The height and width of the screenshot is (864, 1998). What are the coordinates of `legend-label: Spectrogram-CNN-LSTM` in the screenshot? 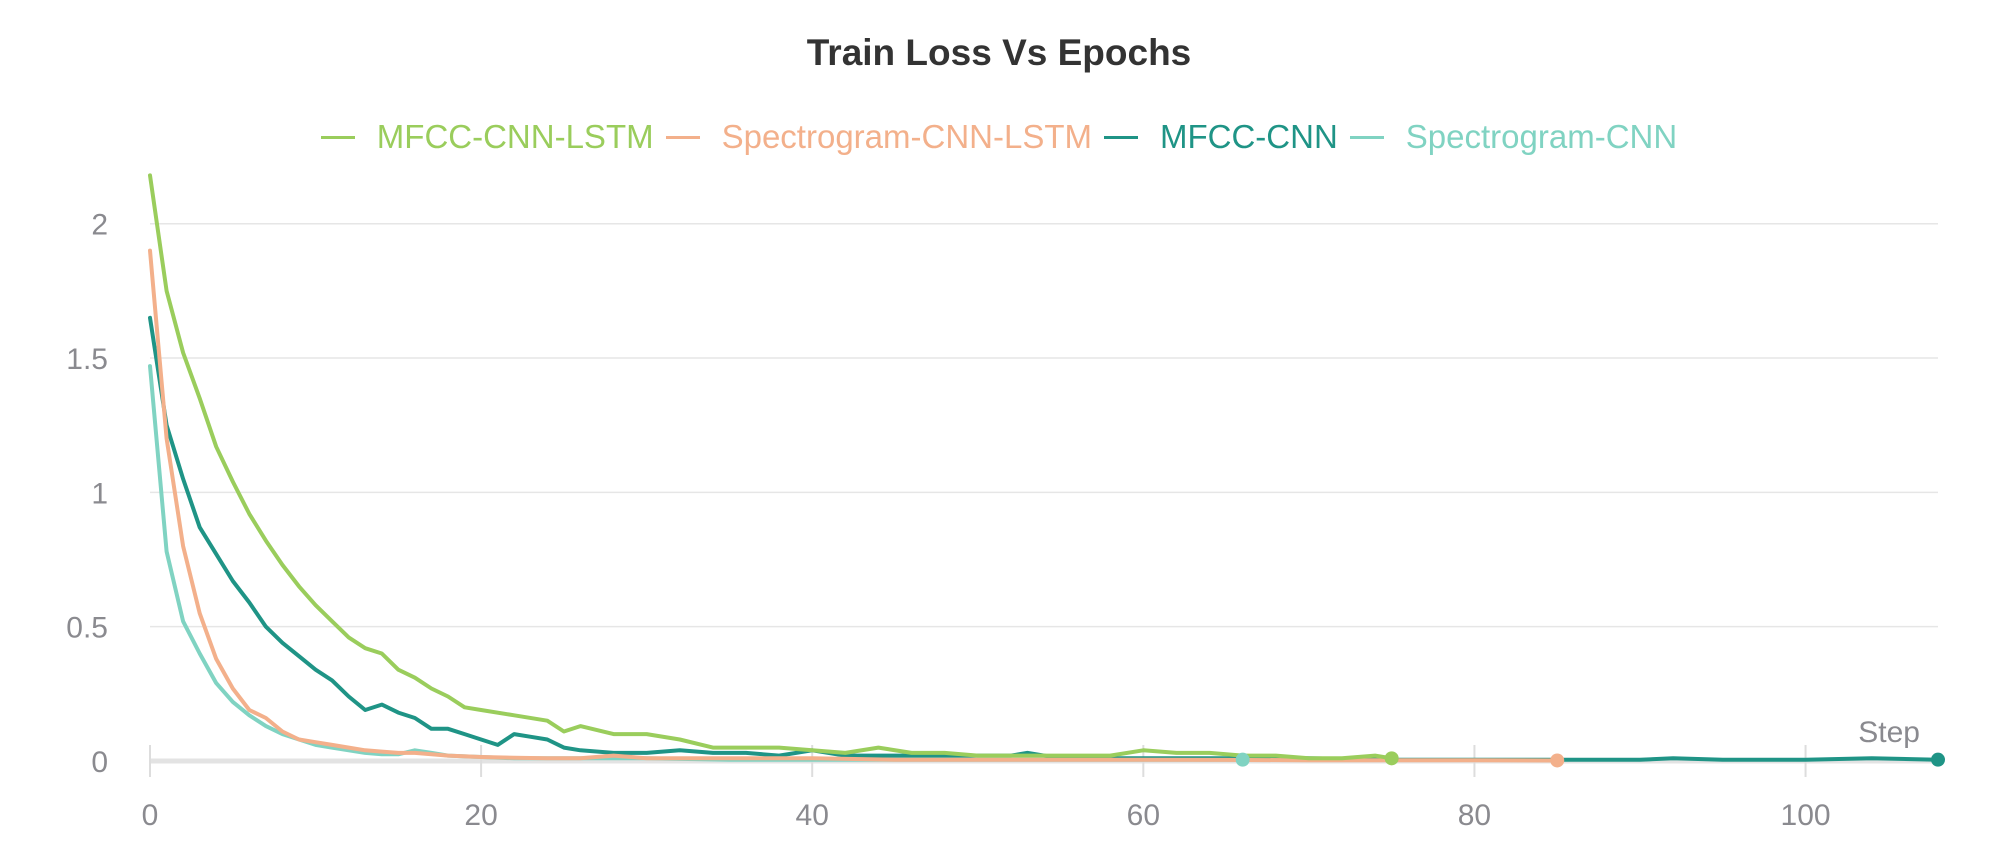 It's located at (906, 136).